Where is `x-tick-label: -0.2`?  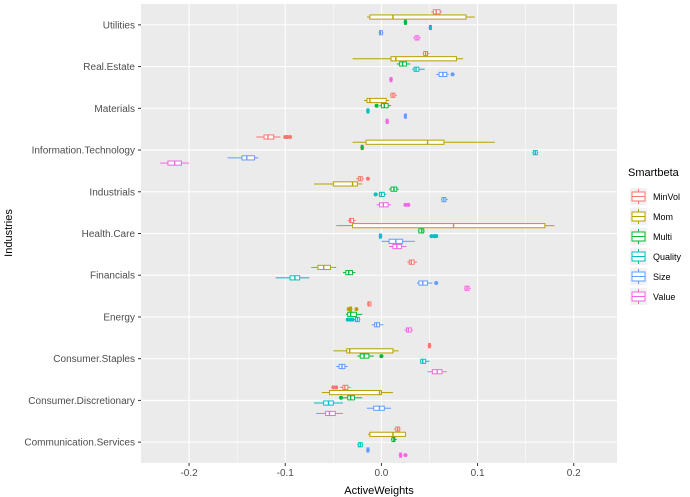 x-tick-label: -0.2 is located at coordinates (189, 473).